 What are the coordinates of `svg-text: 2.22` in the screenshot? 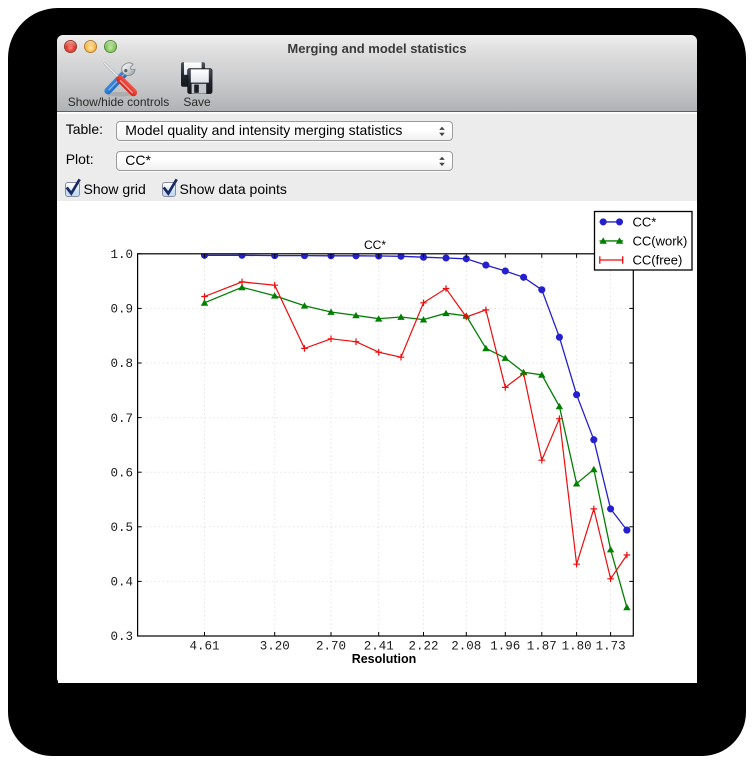 It's located at (423, 647).